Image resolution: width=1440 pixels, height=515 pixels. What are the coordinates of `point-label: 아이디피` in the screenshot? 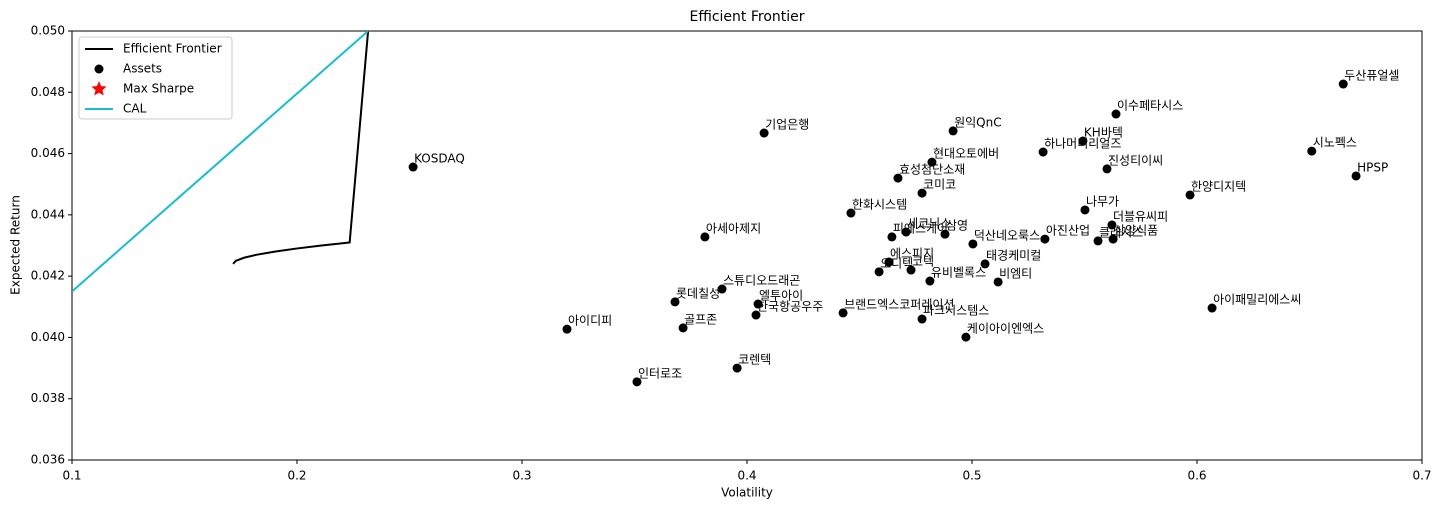 It's located at (590, 321).